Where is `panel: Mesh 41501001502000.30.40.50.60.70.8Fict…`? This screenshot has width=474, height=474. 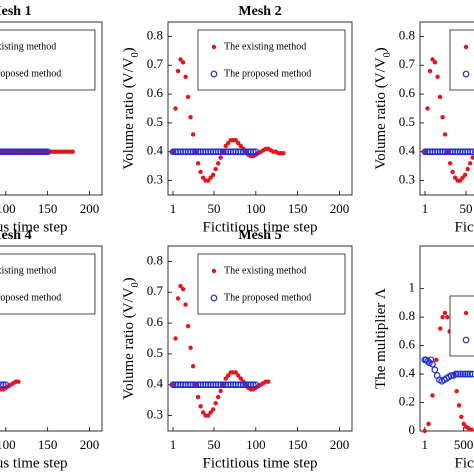
panel: Mesh 41501001502000.30.40.50.60.70.8Fict… is located at coordinates (51, 349).